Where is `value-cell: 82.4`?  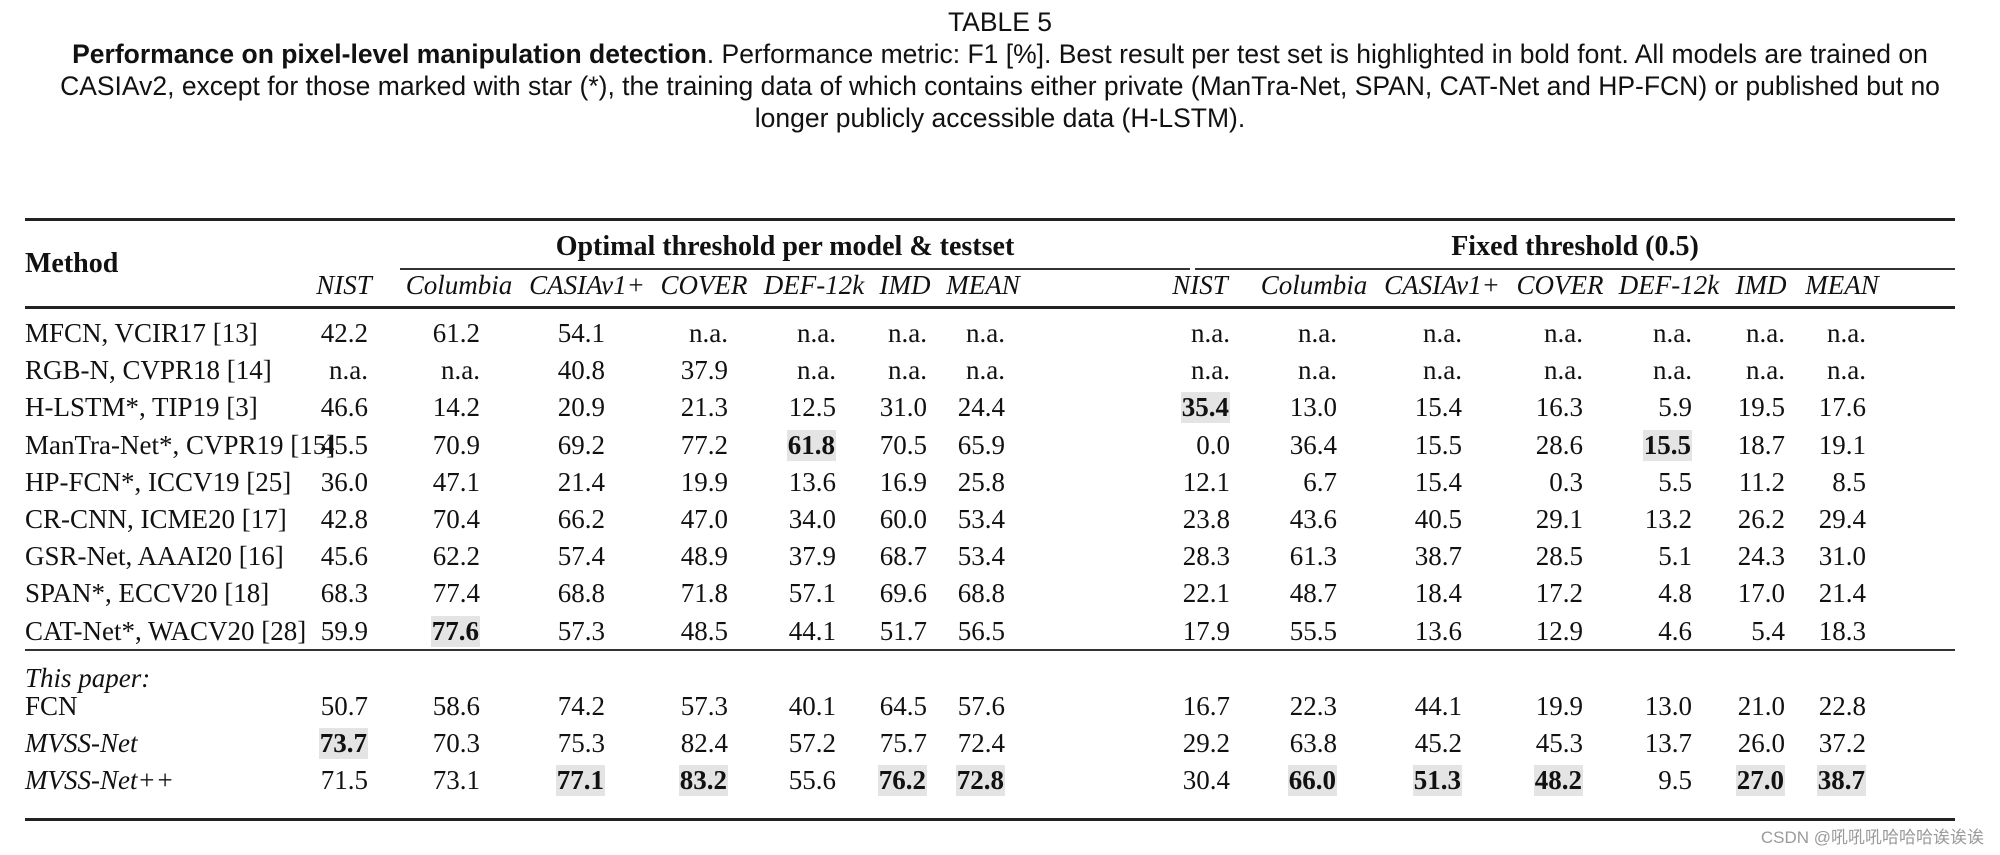 value-cell: 82.4 is located at coordinates (704, 743).